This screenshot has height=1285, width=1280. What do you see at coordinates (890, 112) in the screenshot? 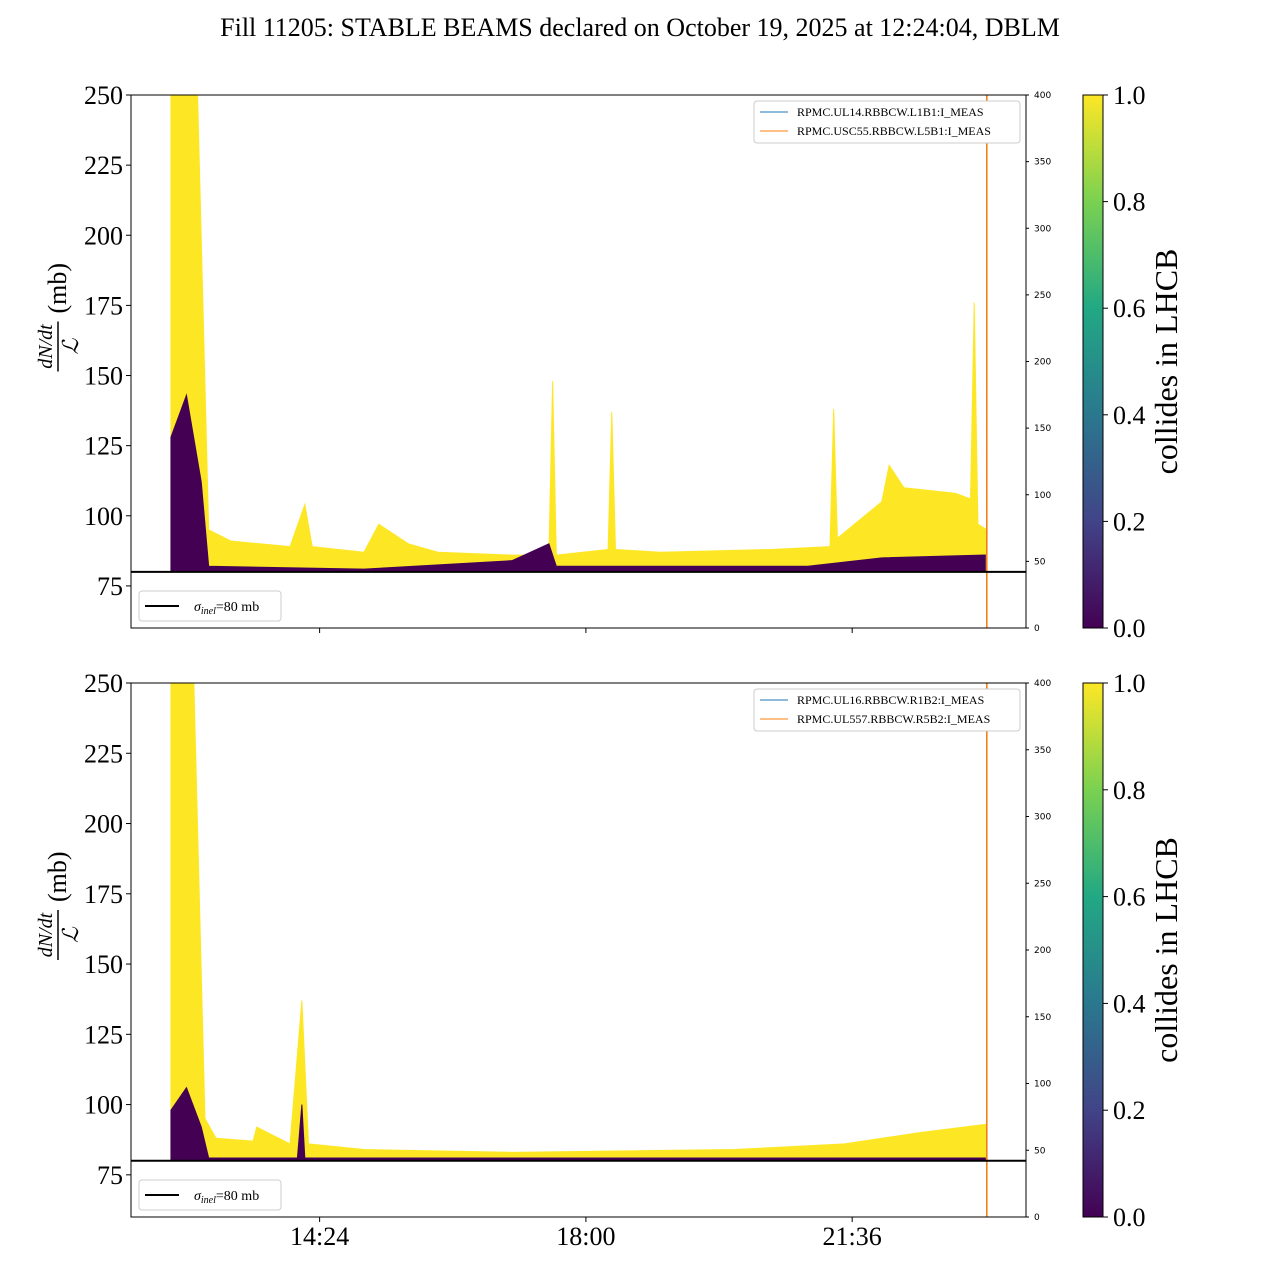
I see `legend-label: RPMC.UL14.RBBCW.L1B1:I_MEAS` at bounding box center [890, 112].